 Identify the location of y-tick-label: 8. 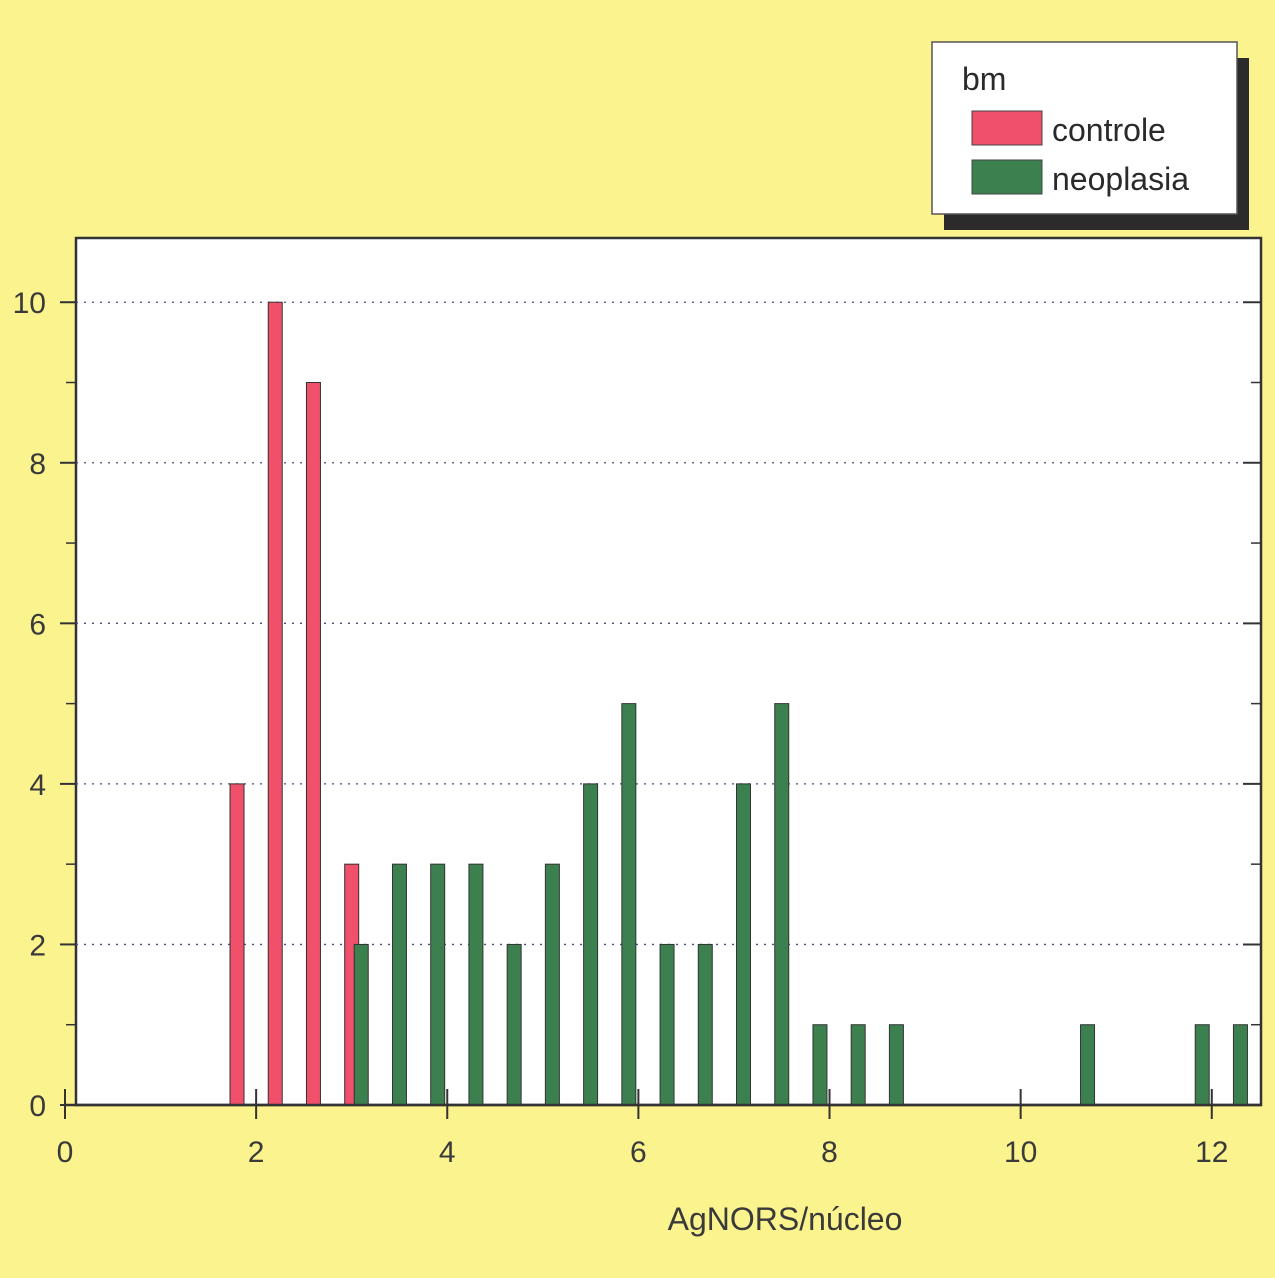
(37, 464).